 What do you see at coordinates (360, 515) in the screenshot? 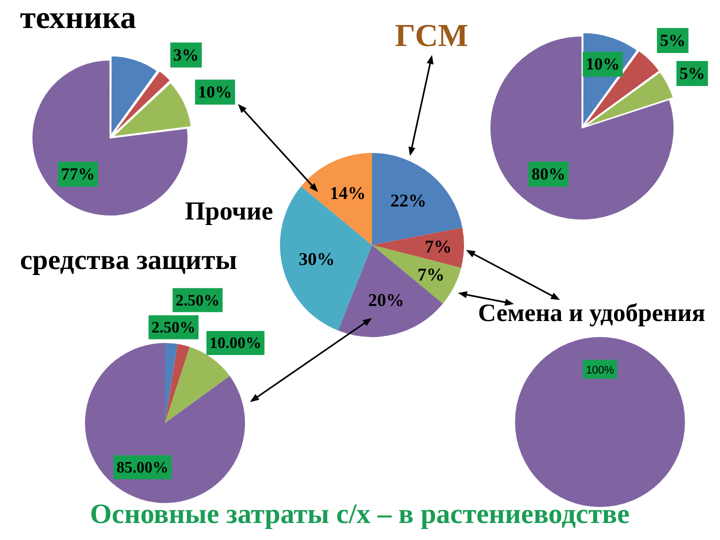
I see `text: Основные затраты с/х – в растениеводстве` at bounding box center [360, 515].